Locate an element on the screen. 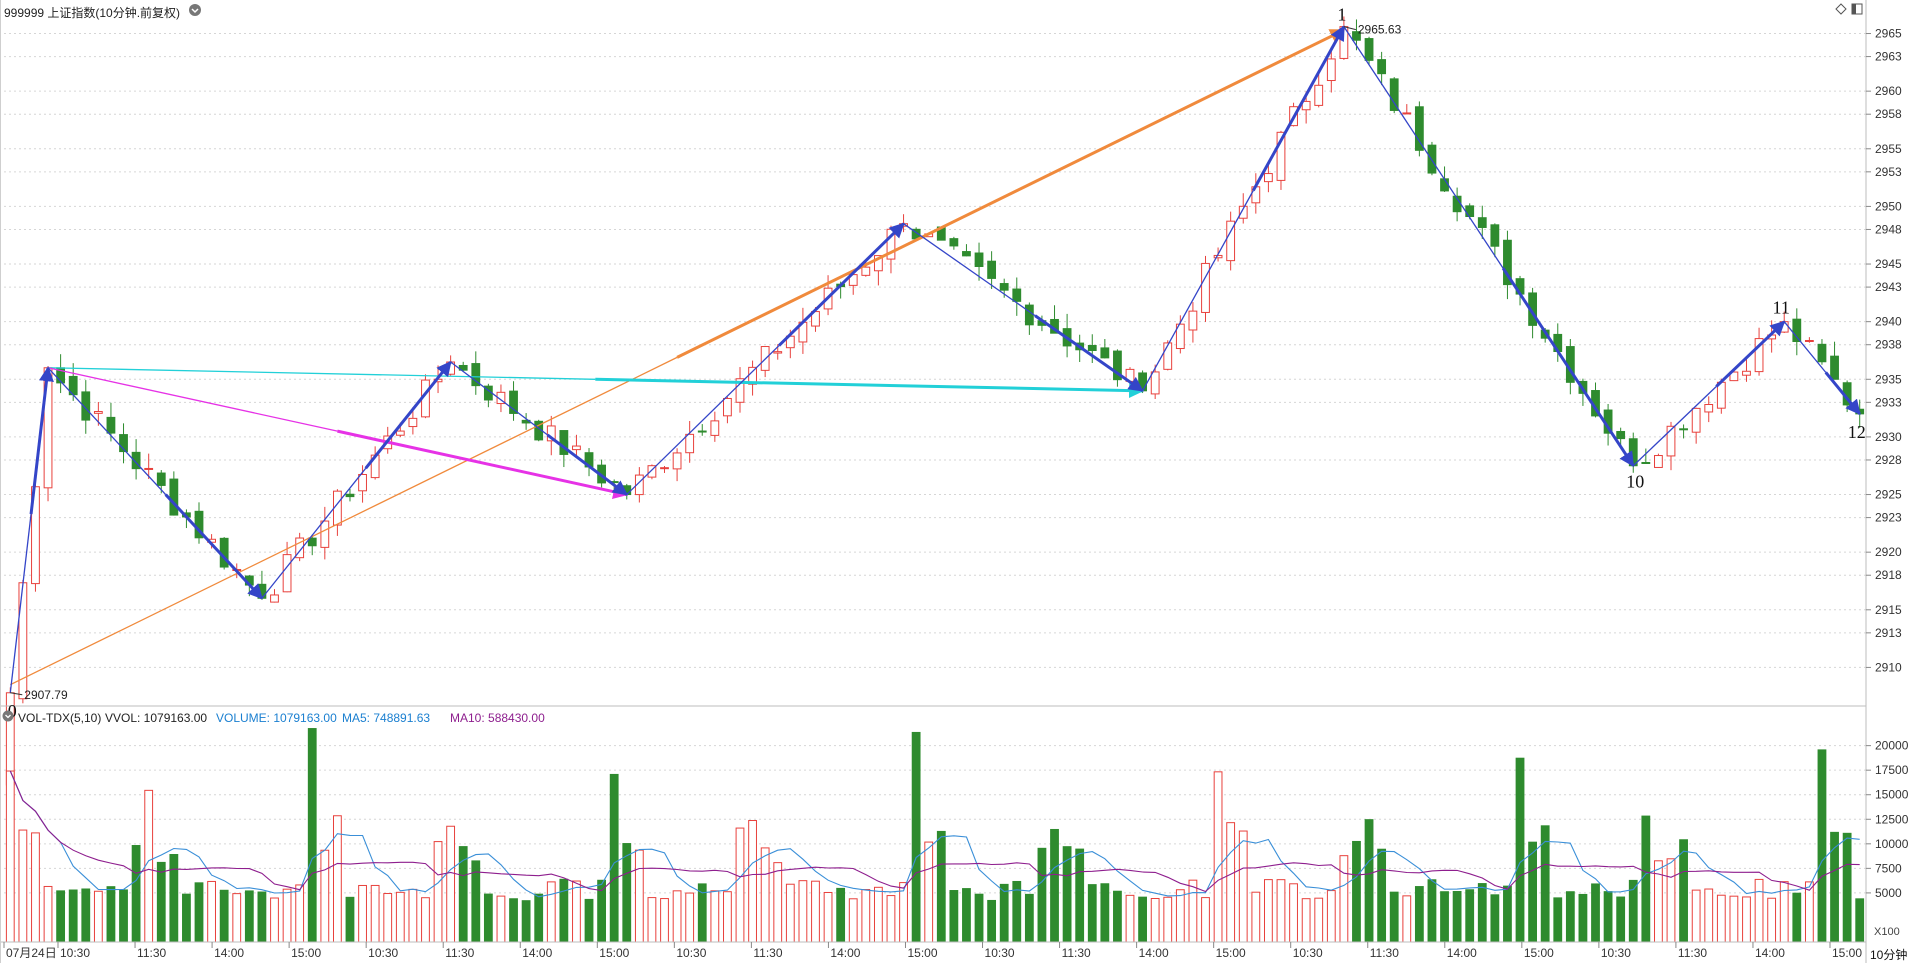 This screenshot has width=1920, height=963. volume-ma-lines is located at coordinates (934, 834).